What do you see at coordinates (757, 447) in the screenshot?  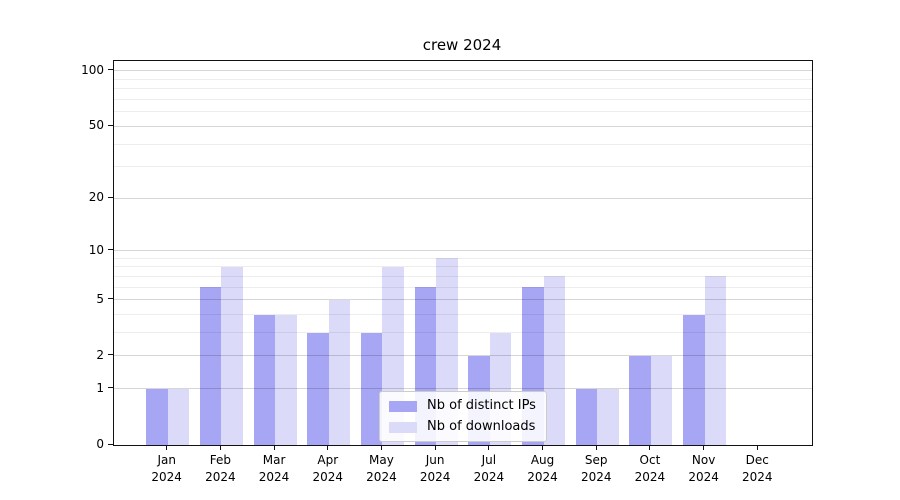 I see `x-tick-dec-2024` at bounding box center [757, 447].